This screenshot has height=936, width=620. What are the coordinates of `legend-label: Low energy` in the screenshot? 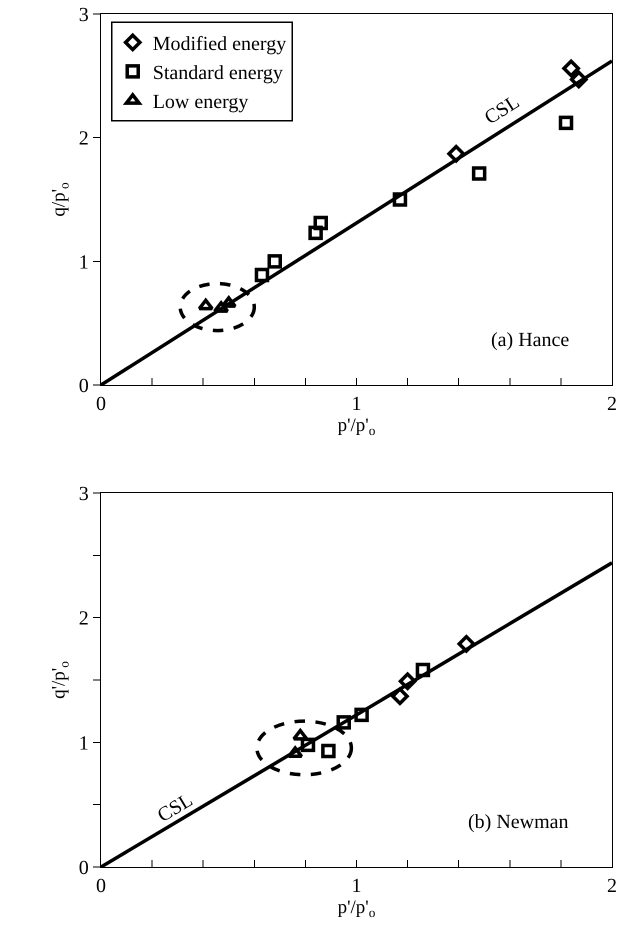 It's located at (200, 102).